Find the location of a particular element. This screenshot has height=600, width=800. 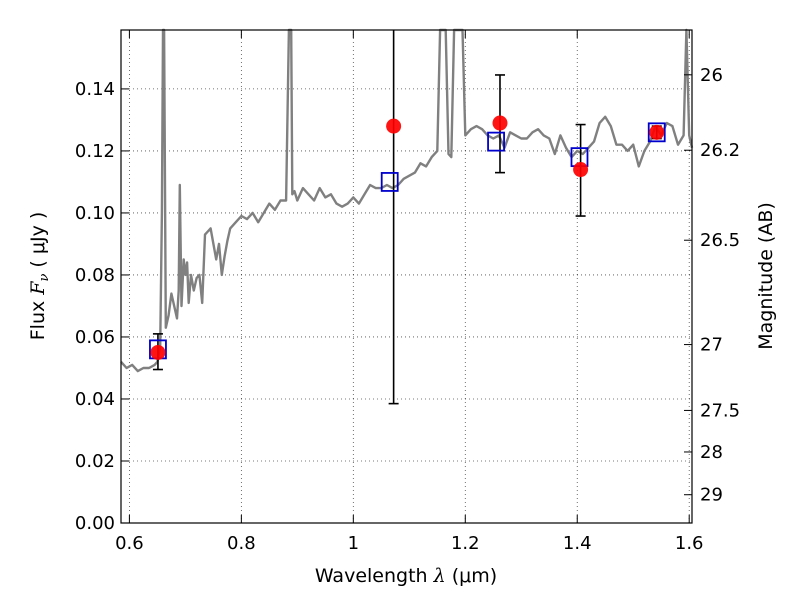

y-tick-label: 0.10 is located at coordinates (95, 213).